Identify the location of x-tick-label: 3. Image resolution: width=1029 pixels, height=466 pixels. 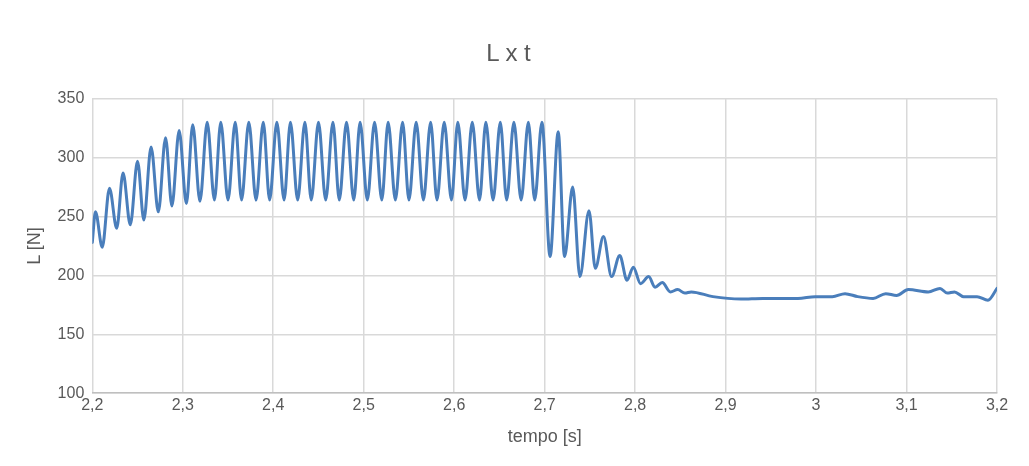
(816, 405).